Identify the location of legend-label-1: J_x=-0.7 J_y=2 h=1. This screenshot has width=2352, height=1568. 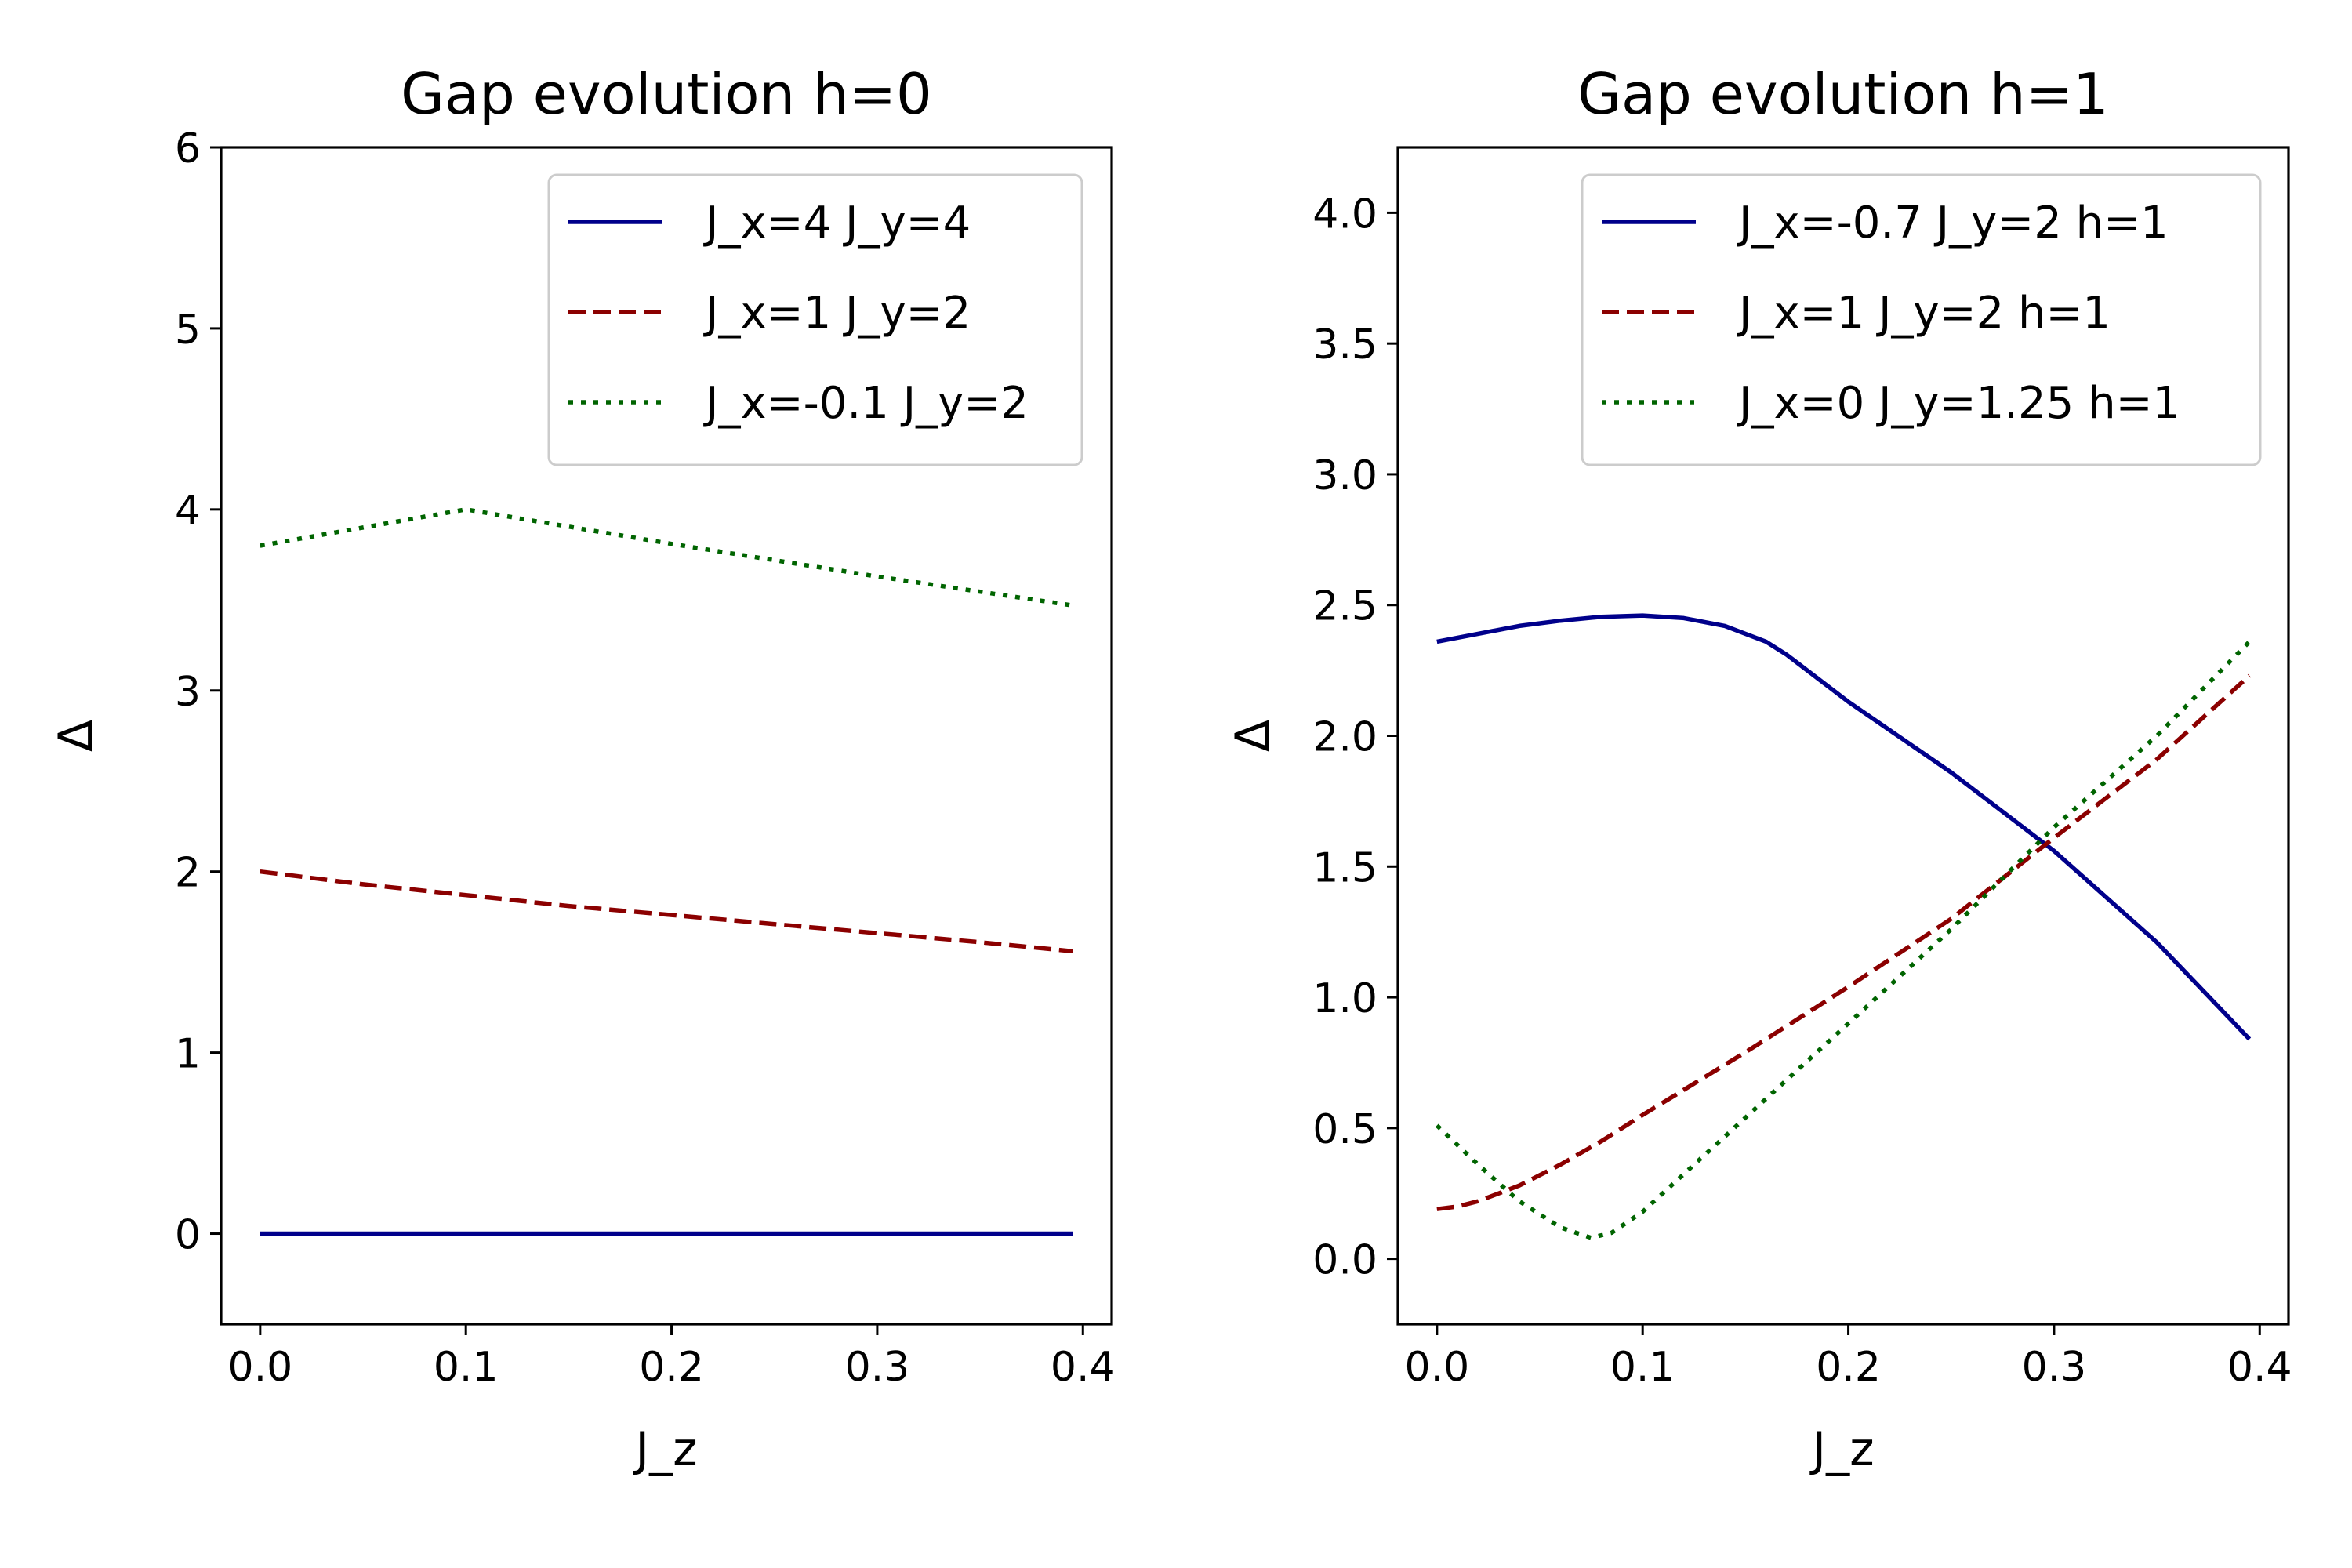
(1953, 223).